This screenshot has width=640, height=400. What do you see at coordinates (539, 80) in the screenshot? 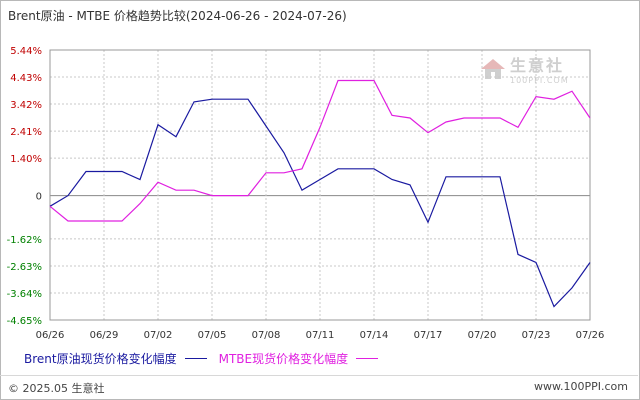
I see `watermark-url: 100PPI.COM` at bounding box center [539, 80].